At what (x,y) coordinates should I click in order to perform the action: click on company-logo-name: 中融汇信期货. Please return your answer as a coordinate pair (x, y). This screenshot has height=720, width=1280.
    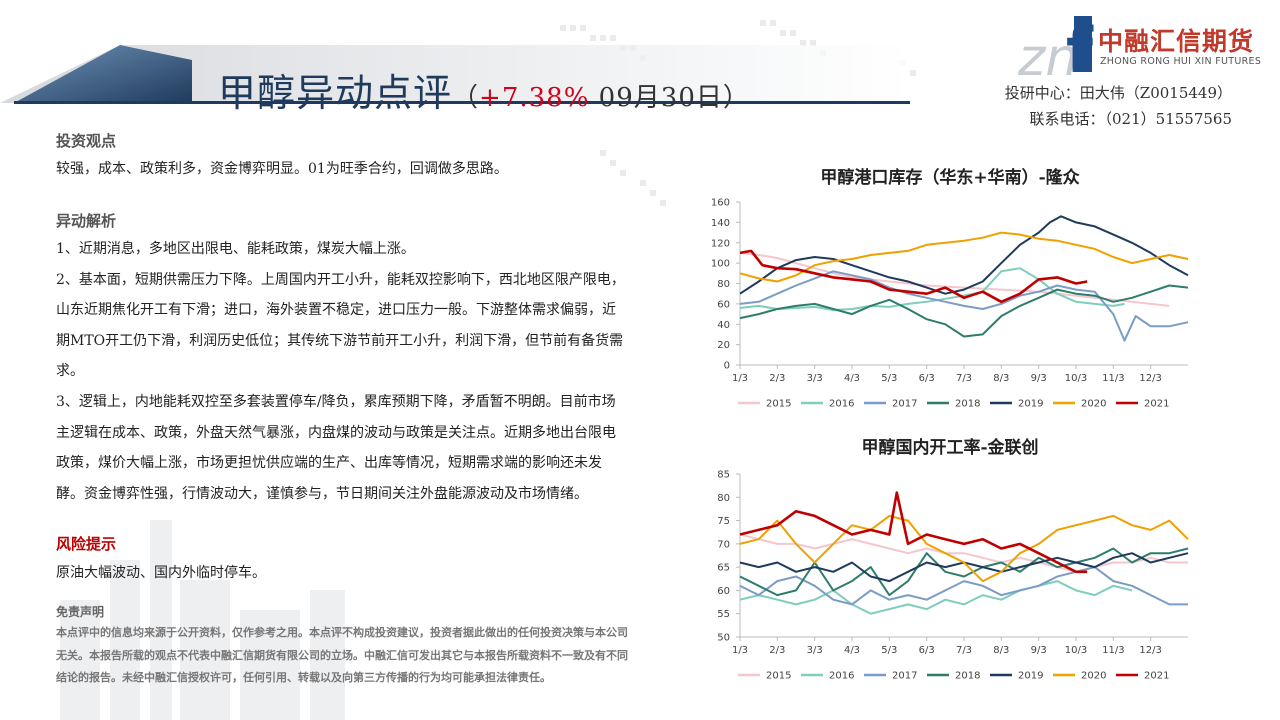
    Looking at the image, I should click on (1176, 41).